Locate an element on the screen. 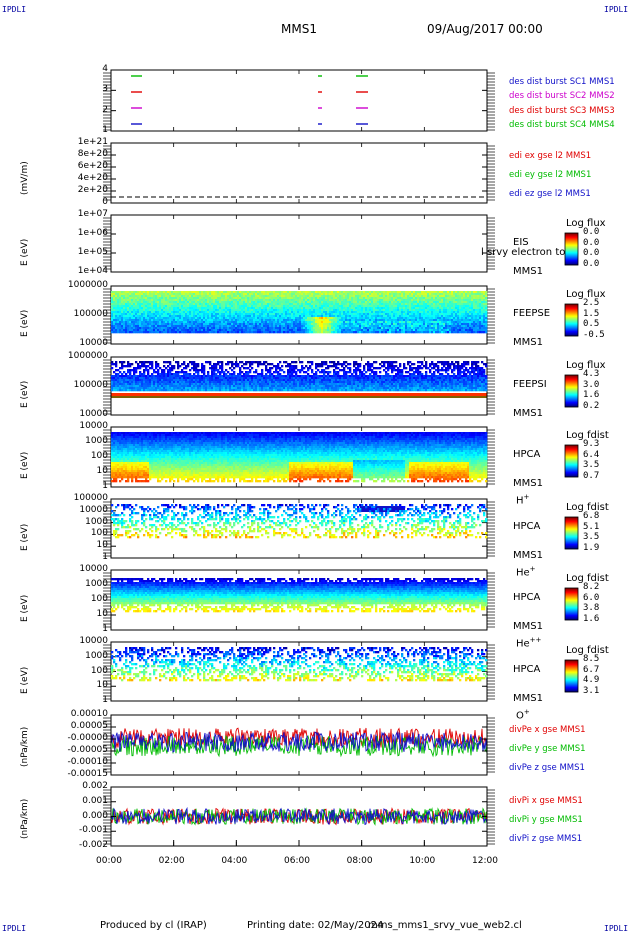 The width and height of the screenshot is (630, 934). colorbar-tick-label: 3.5 is located at coordinates (591, 537).